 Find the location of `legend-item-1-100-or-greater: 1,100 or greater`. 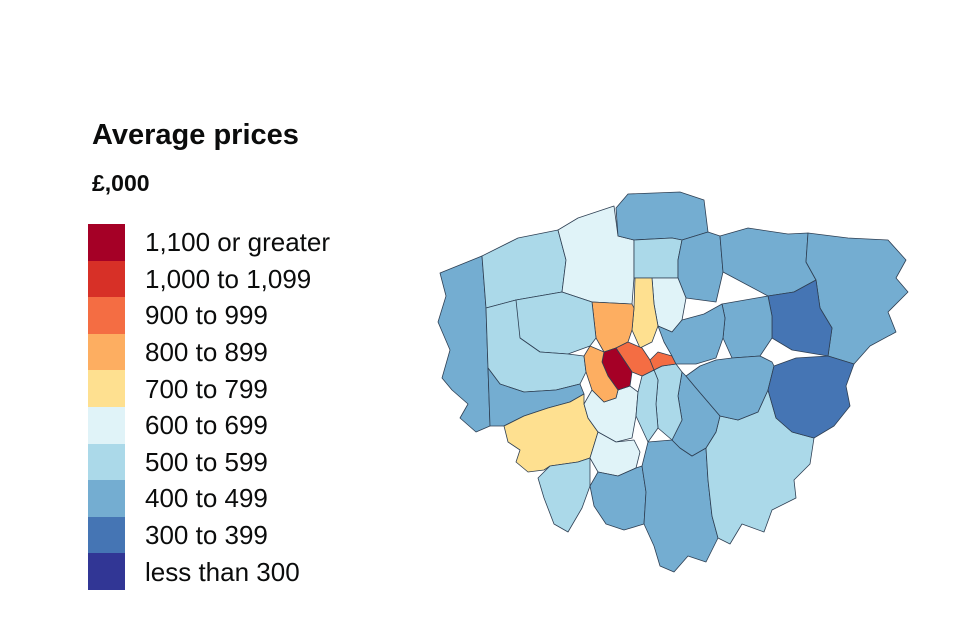

legend-item-1-100-or-greater: 1,100 or greater is located at coordinates (209, 242).